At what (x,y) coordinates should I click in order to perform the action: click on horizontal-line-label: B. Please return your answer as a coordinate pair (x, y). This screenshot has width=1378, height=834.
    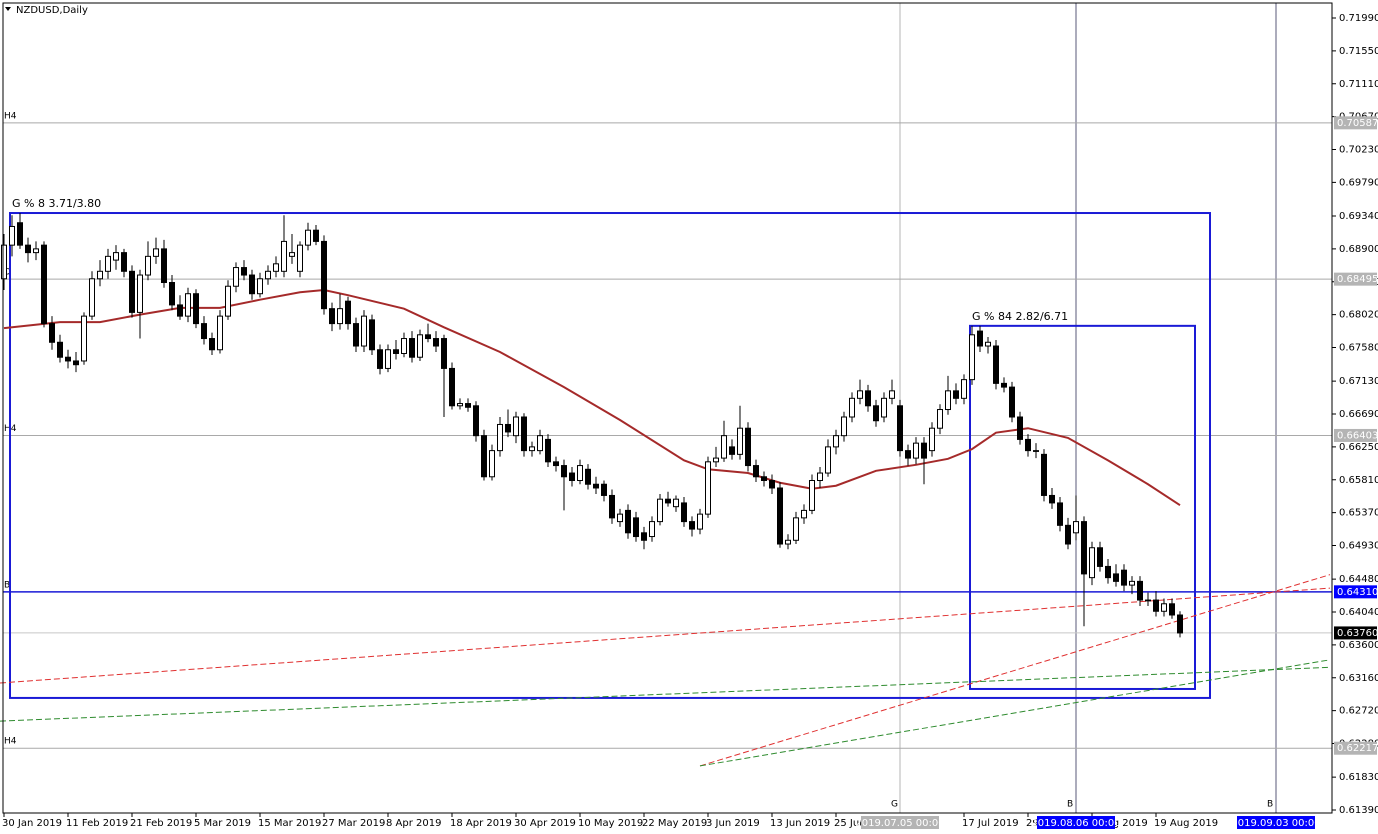
    Looking at the image, I should click on (7, 585).